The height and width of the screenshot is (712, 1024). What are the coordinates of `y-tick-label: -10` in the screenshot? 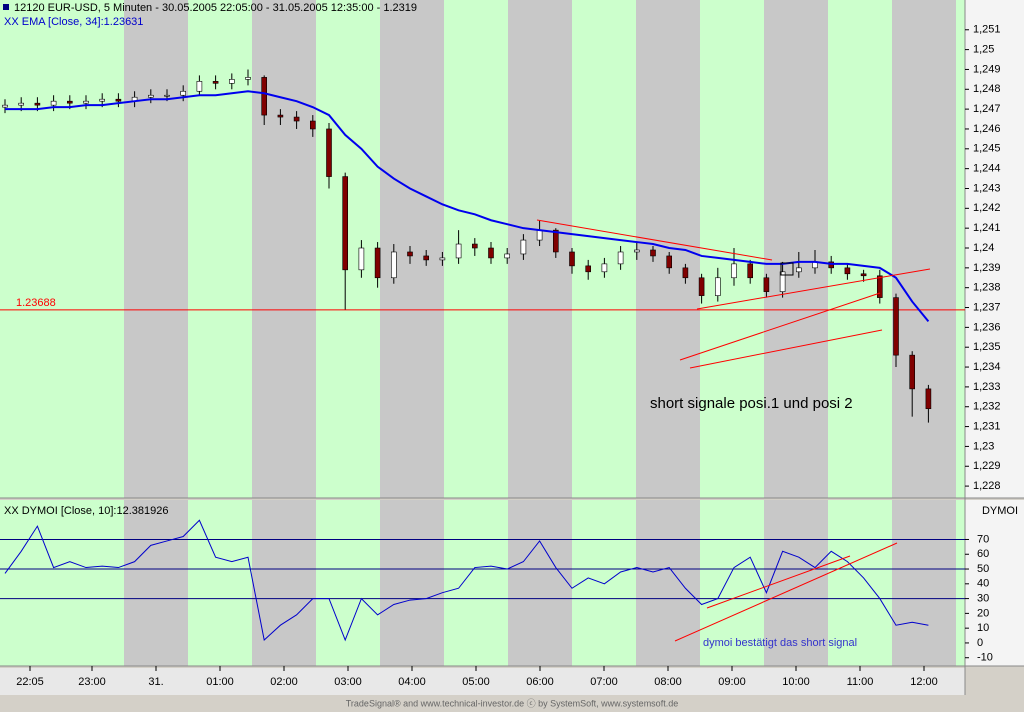 It's located at (985, 658).